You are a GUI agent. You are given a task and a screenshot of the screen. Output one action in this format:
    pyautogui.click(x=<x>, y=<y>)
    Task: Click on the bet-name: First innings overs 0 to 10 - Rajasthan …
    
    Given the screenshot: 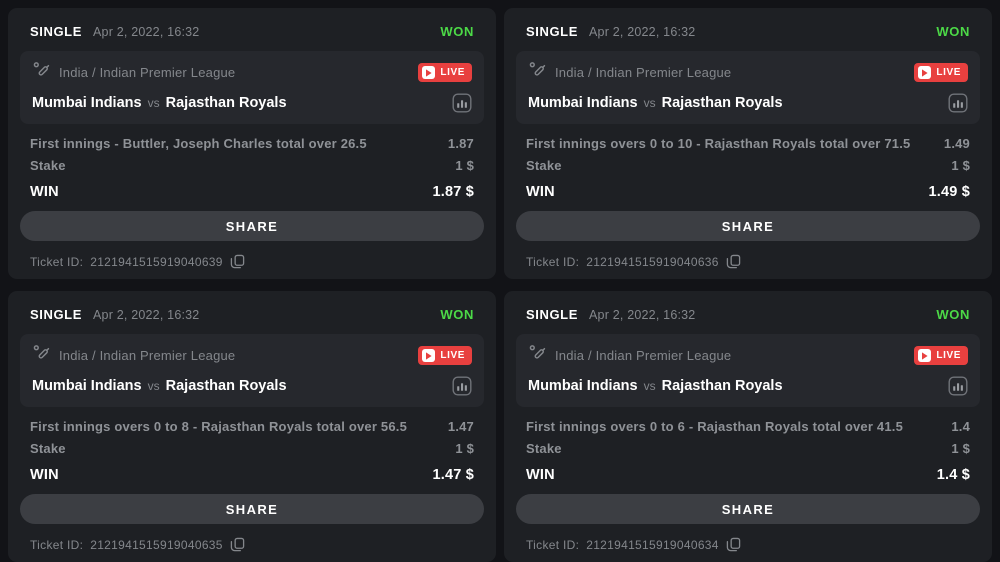 What is the action you would take?
    pyautogui.click(x=718, y=143)
    